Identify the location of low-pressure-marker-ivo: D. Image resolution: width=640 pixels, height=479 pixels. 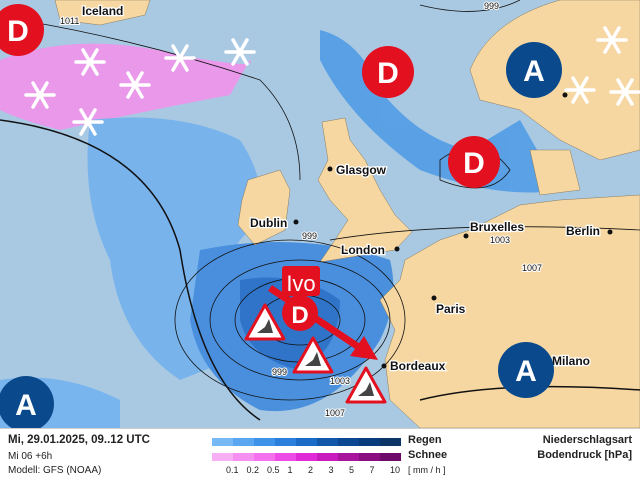
(300, 313).